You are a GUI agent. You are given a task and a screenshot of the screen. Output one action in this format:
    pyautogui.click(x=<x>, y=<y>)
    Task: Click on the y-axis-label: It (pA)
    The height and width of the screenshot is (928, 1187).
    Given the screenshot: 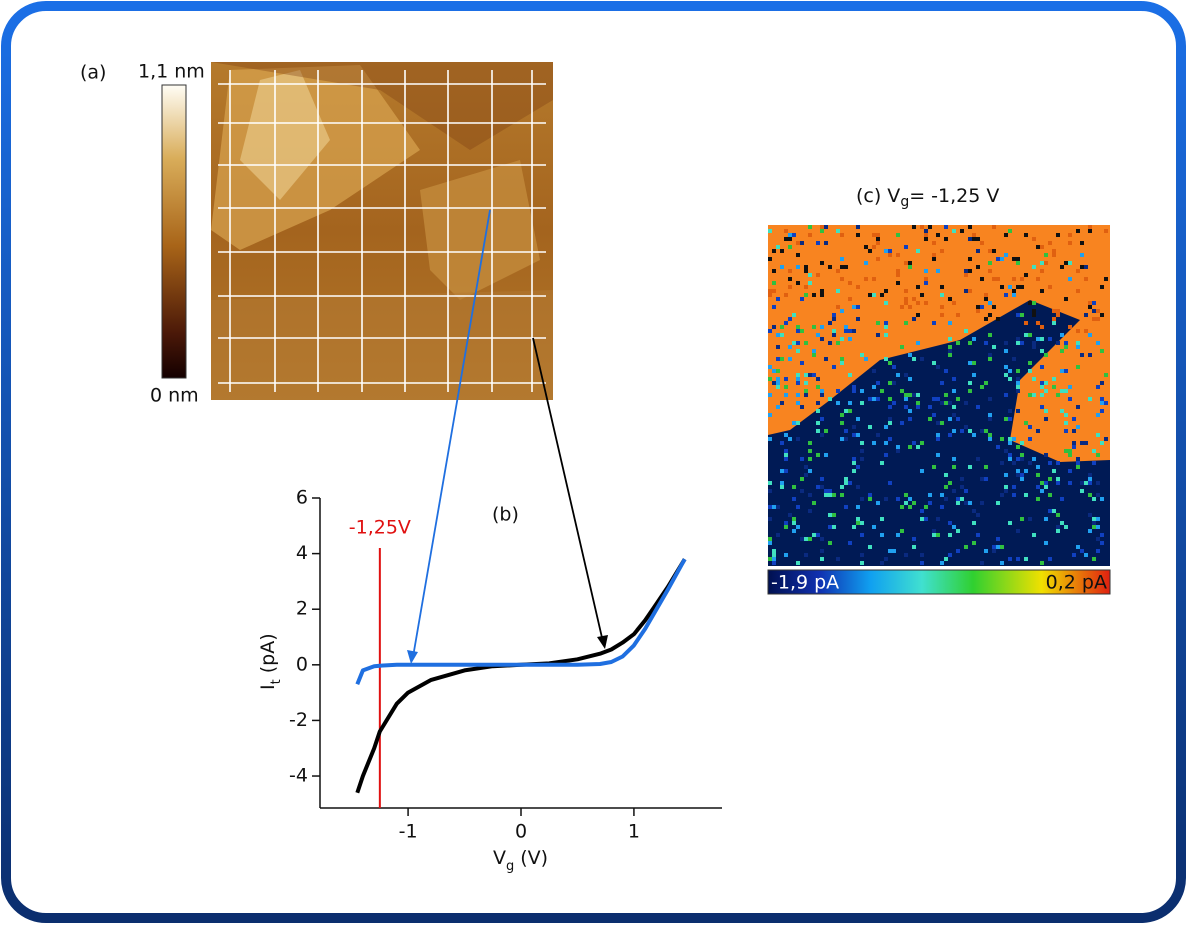 What is the action you would take?
    pyautogui.click(x=270, y=661)
    